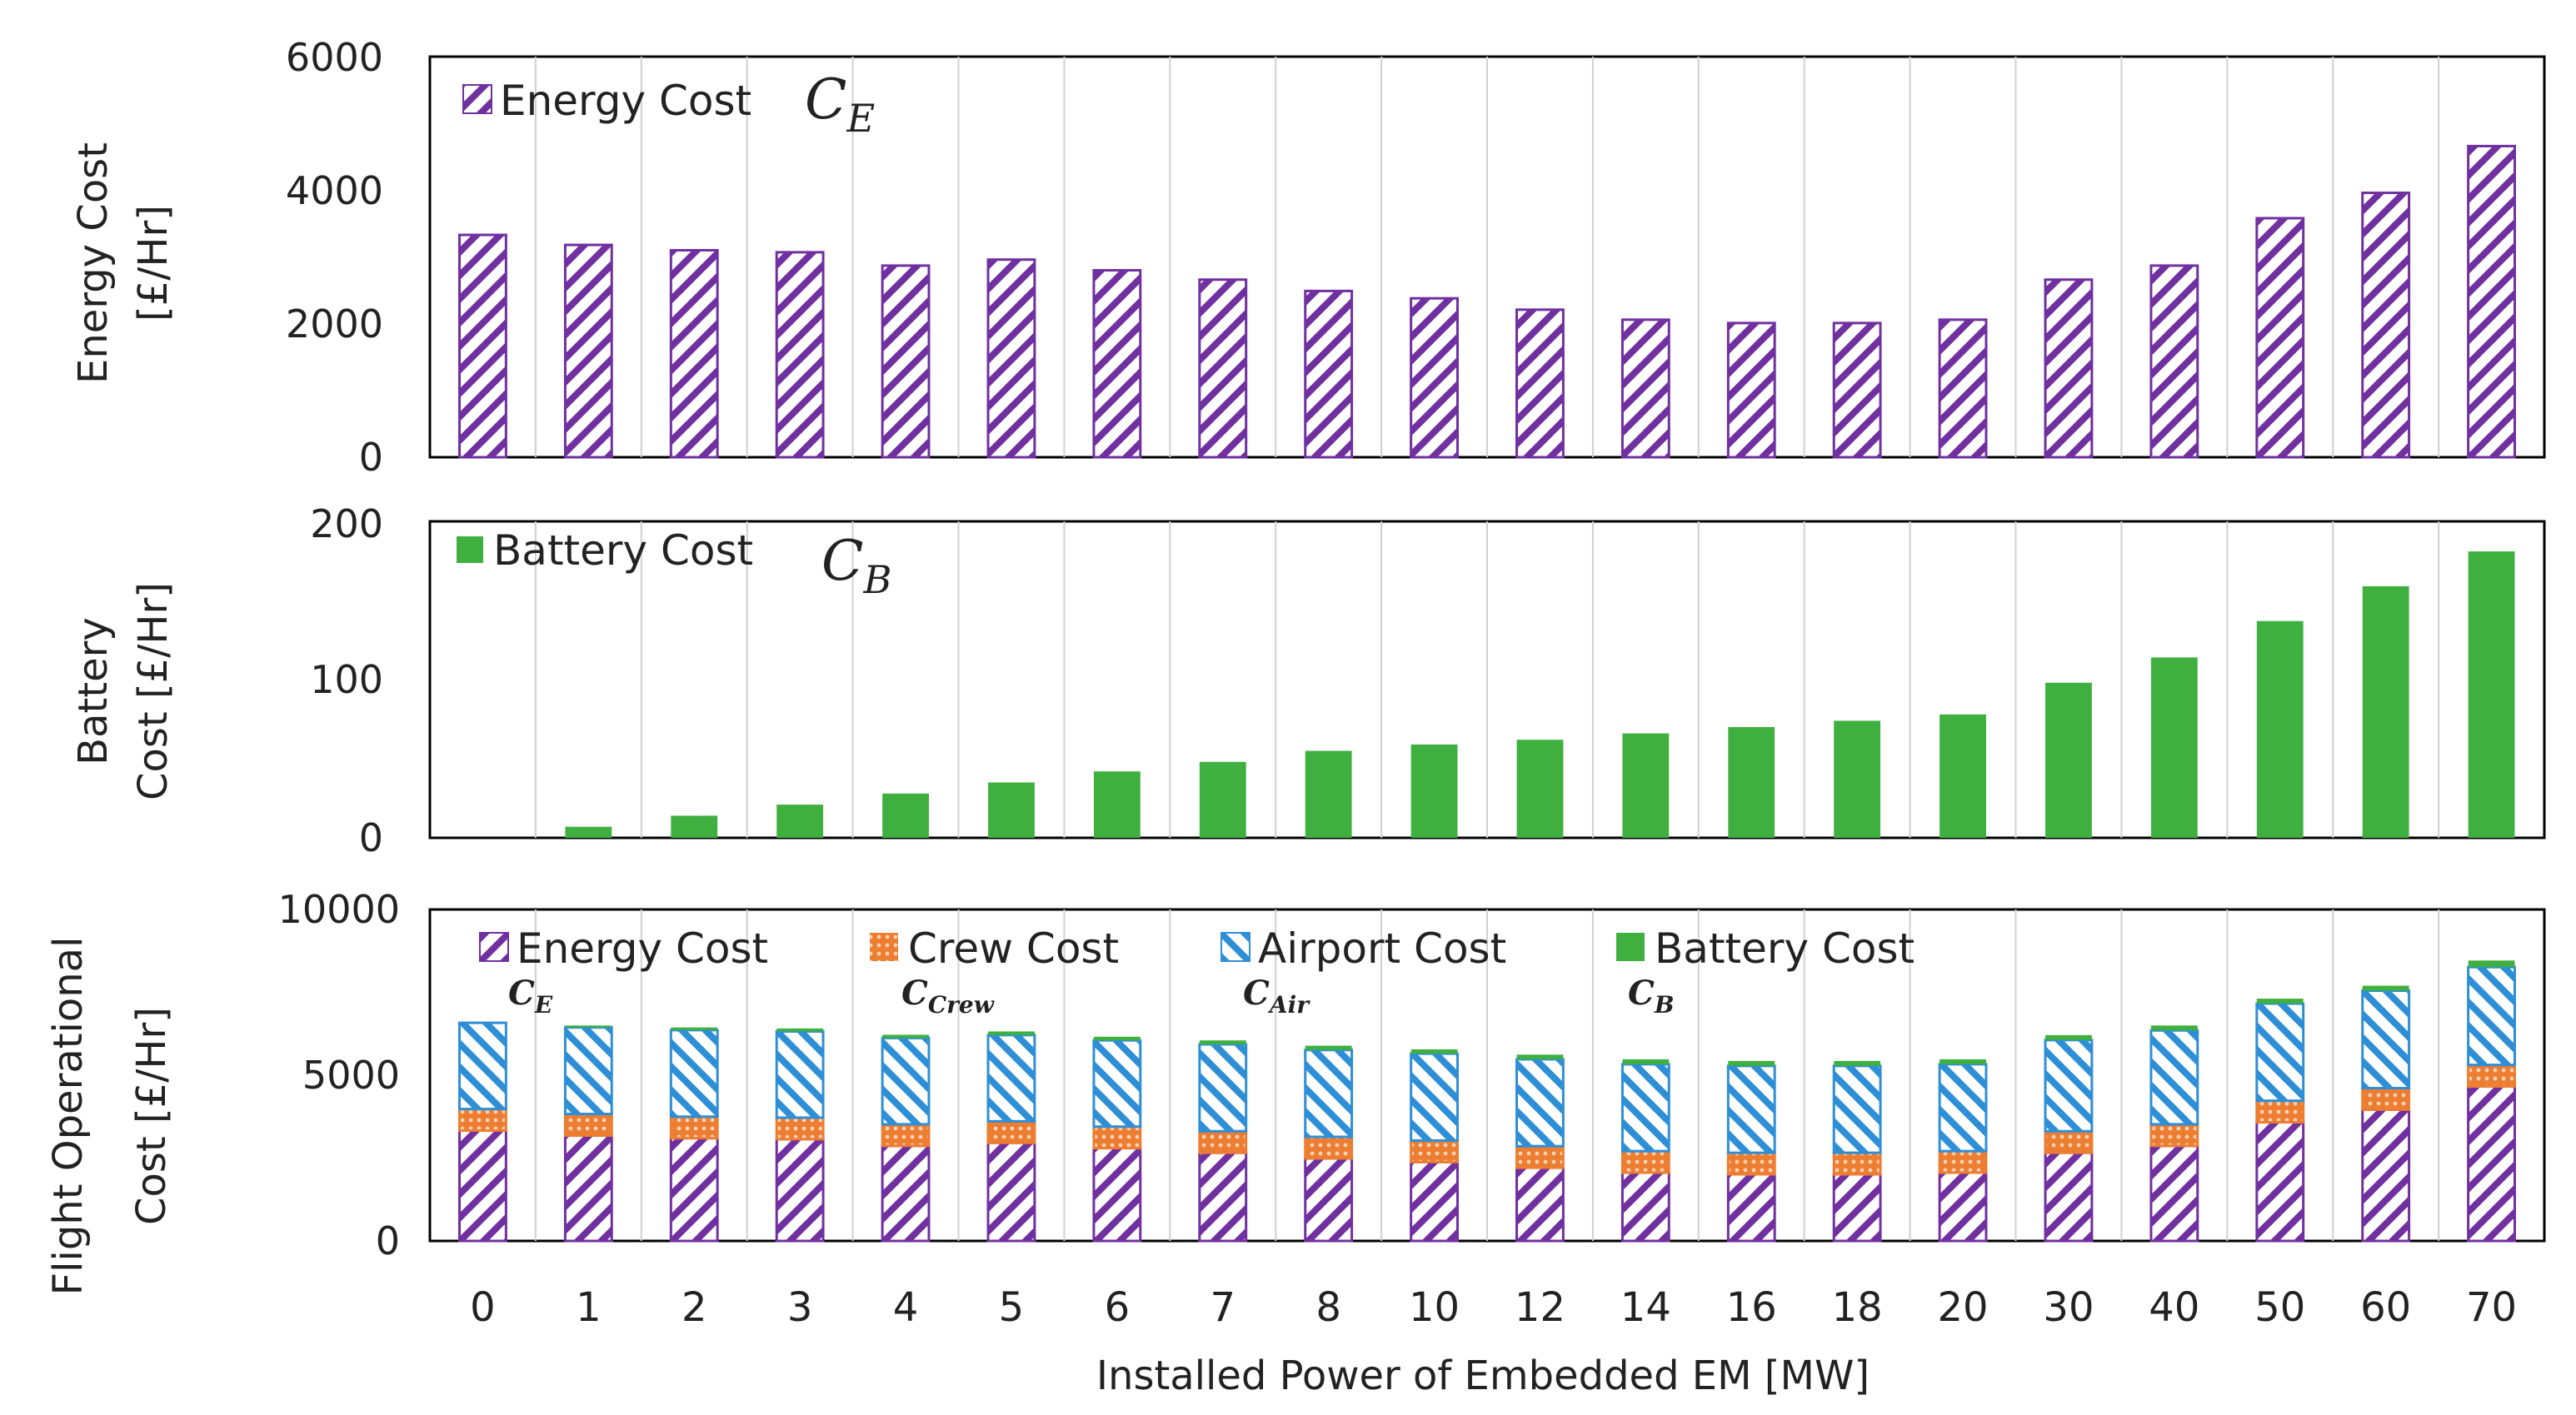 The height and width of the screenshot is (1415, 2576). What do you see at coordinates (2385, 1307) in the screenshot?
I see `x-tick-label: 60` at bounding box center [2385, 1307].